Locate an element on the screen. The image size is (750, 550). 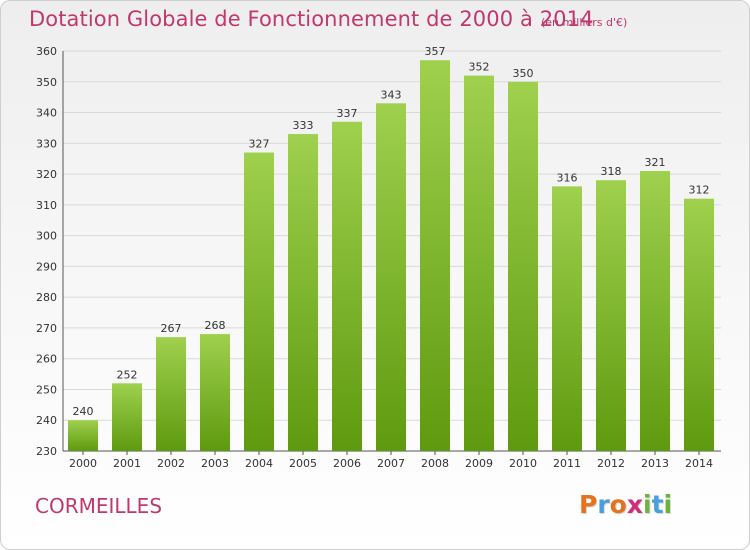
data-label-2004: 327 is located at coordinates (259, 144).